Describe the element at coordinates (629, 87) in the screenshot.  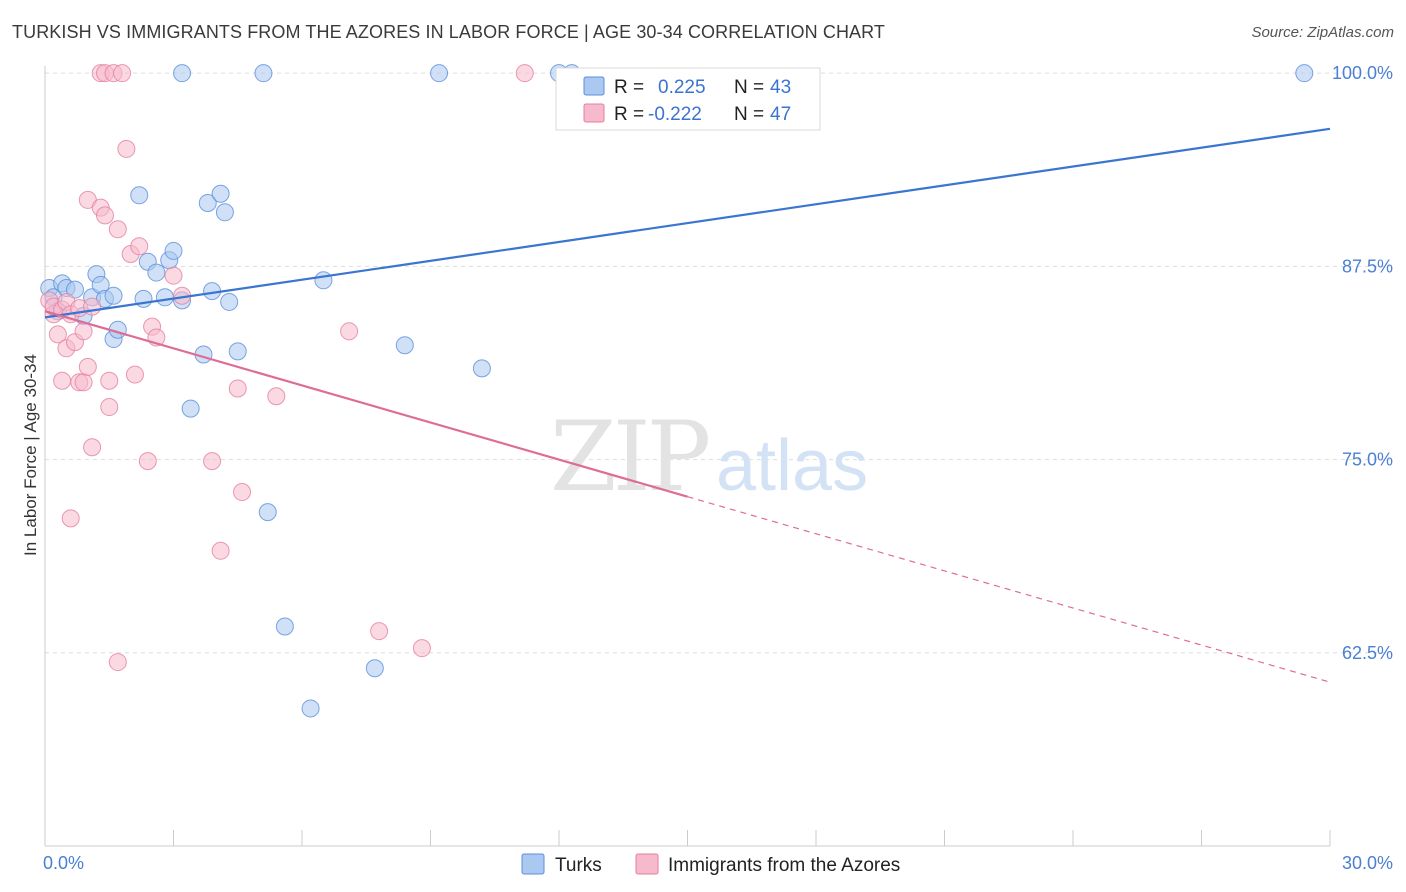
I see `turks-r-label: R =` at that location.